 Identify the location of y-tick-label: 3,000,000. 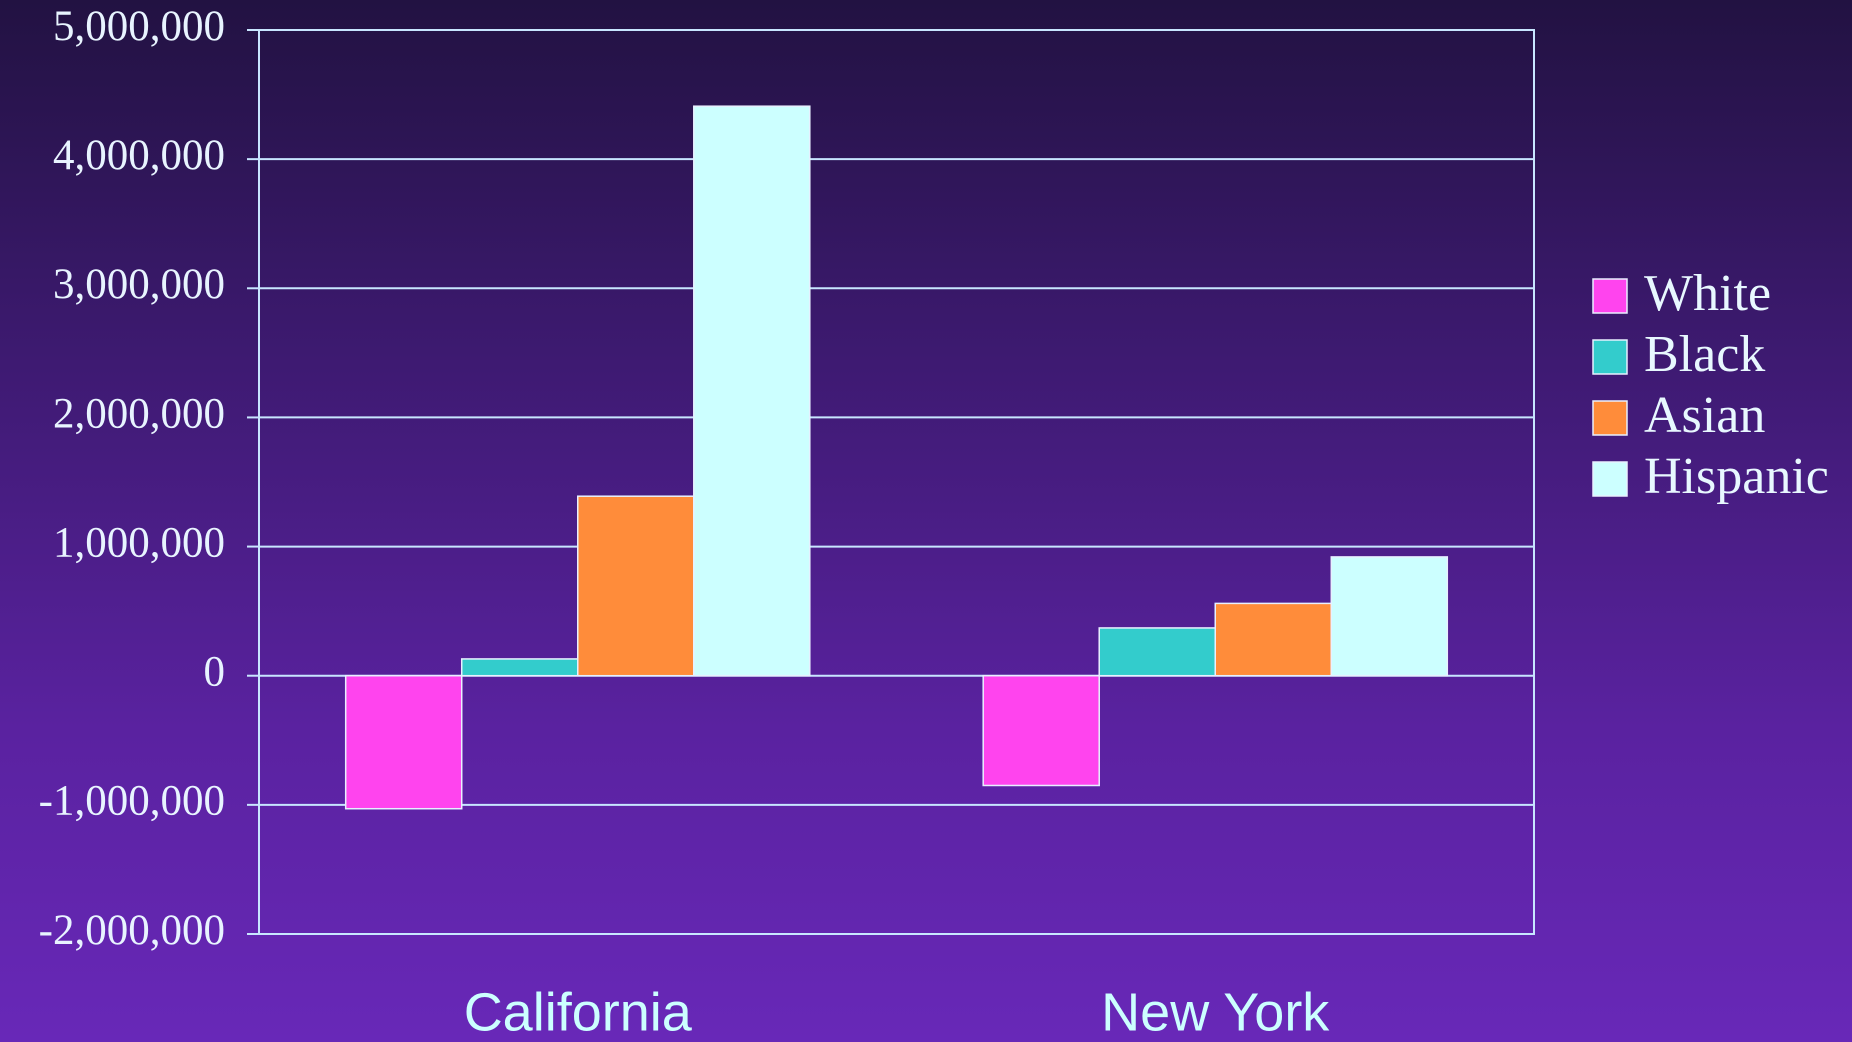
(139, 284).